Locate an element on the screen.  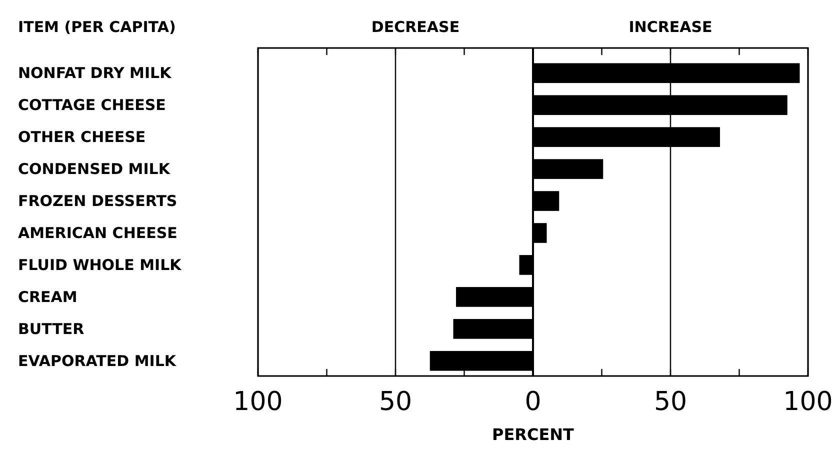
y-tick-label: CONDENSED MILK is located at coordinates (95, 169).